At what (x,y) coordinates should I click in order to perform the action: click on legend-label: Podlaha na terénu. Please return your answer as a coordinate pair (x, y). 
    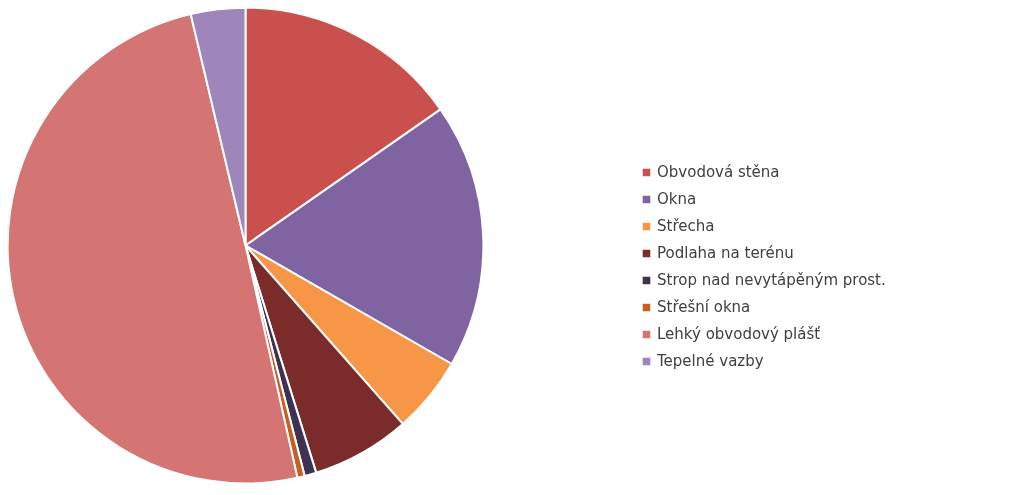
    Looking at the image, I should click on (725, 253).